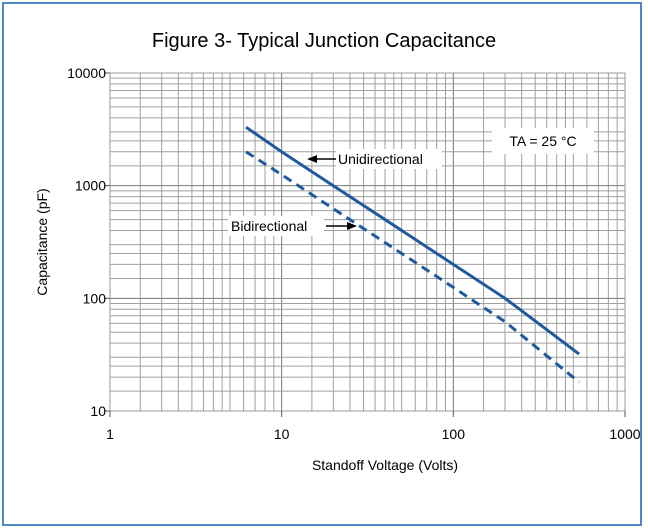  Describe the element at coordinates (42, 241) in the screenshot. I see `y-axis-label: Capacitance (pF)` at that location.